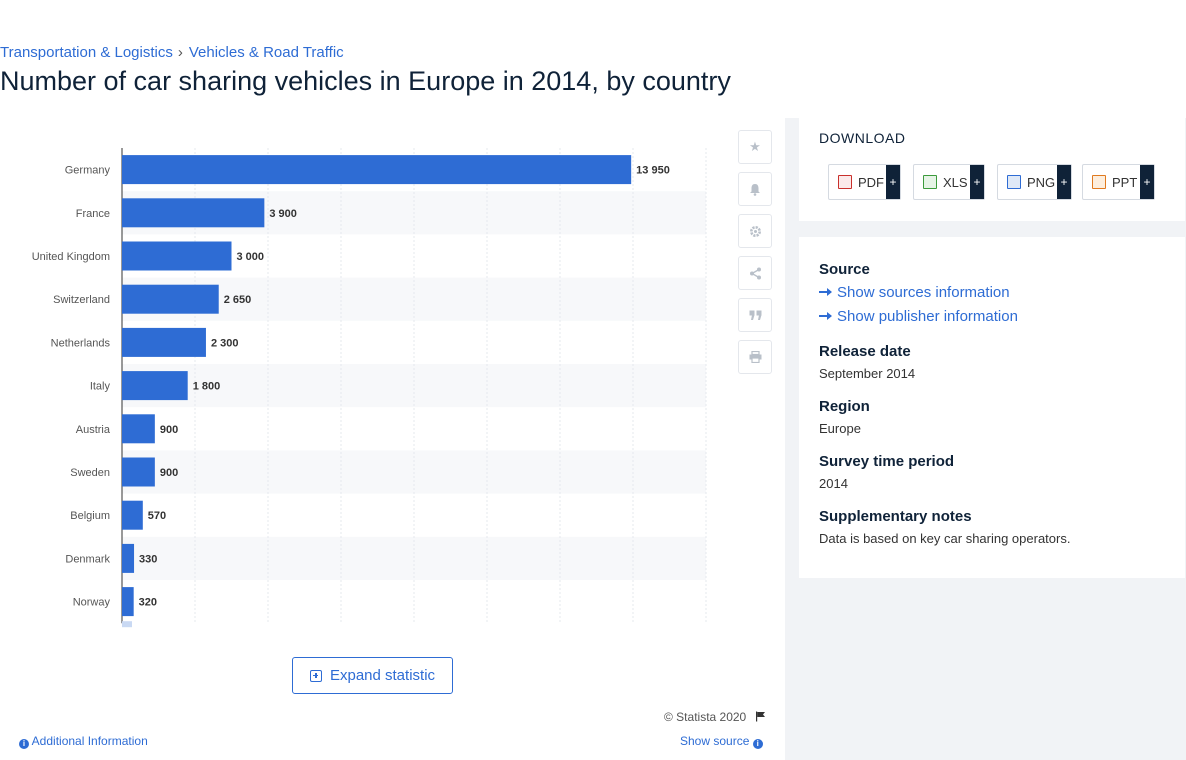 The image size is (1186, 760). I want to click on download-png-button: PNG +, so click(1034, 182).